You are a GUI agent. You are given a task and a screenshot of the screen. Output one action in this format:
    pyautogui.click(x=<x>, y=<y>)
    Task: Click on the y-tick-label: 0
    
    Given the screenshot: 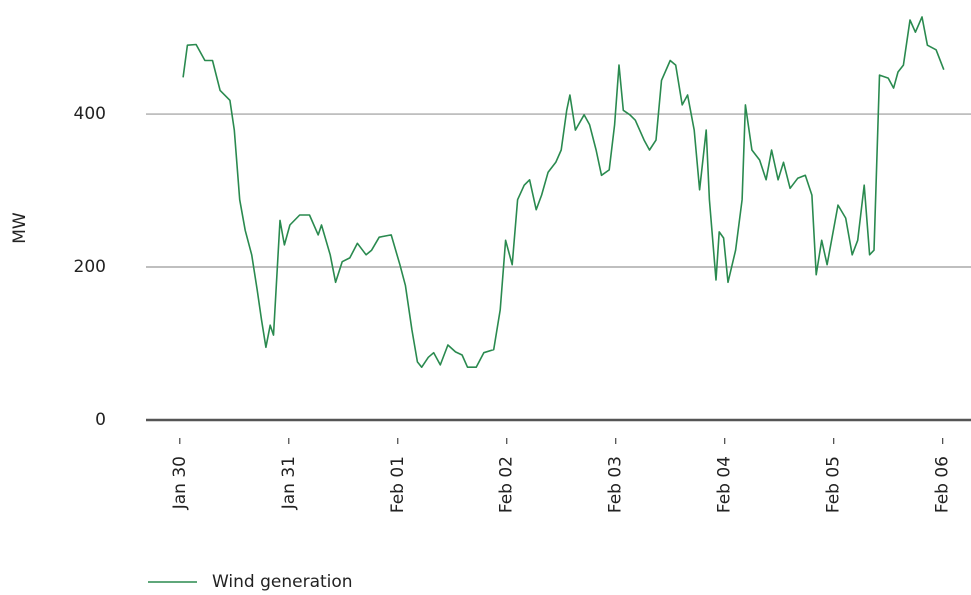 What is the action you would take?
    pyautogui.click(x=100, y=420)
    